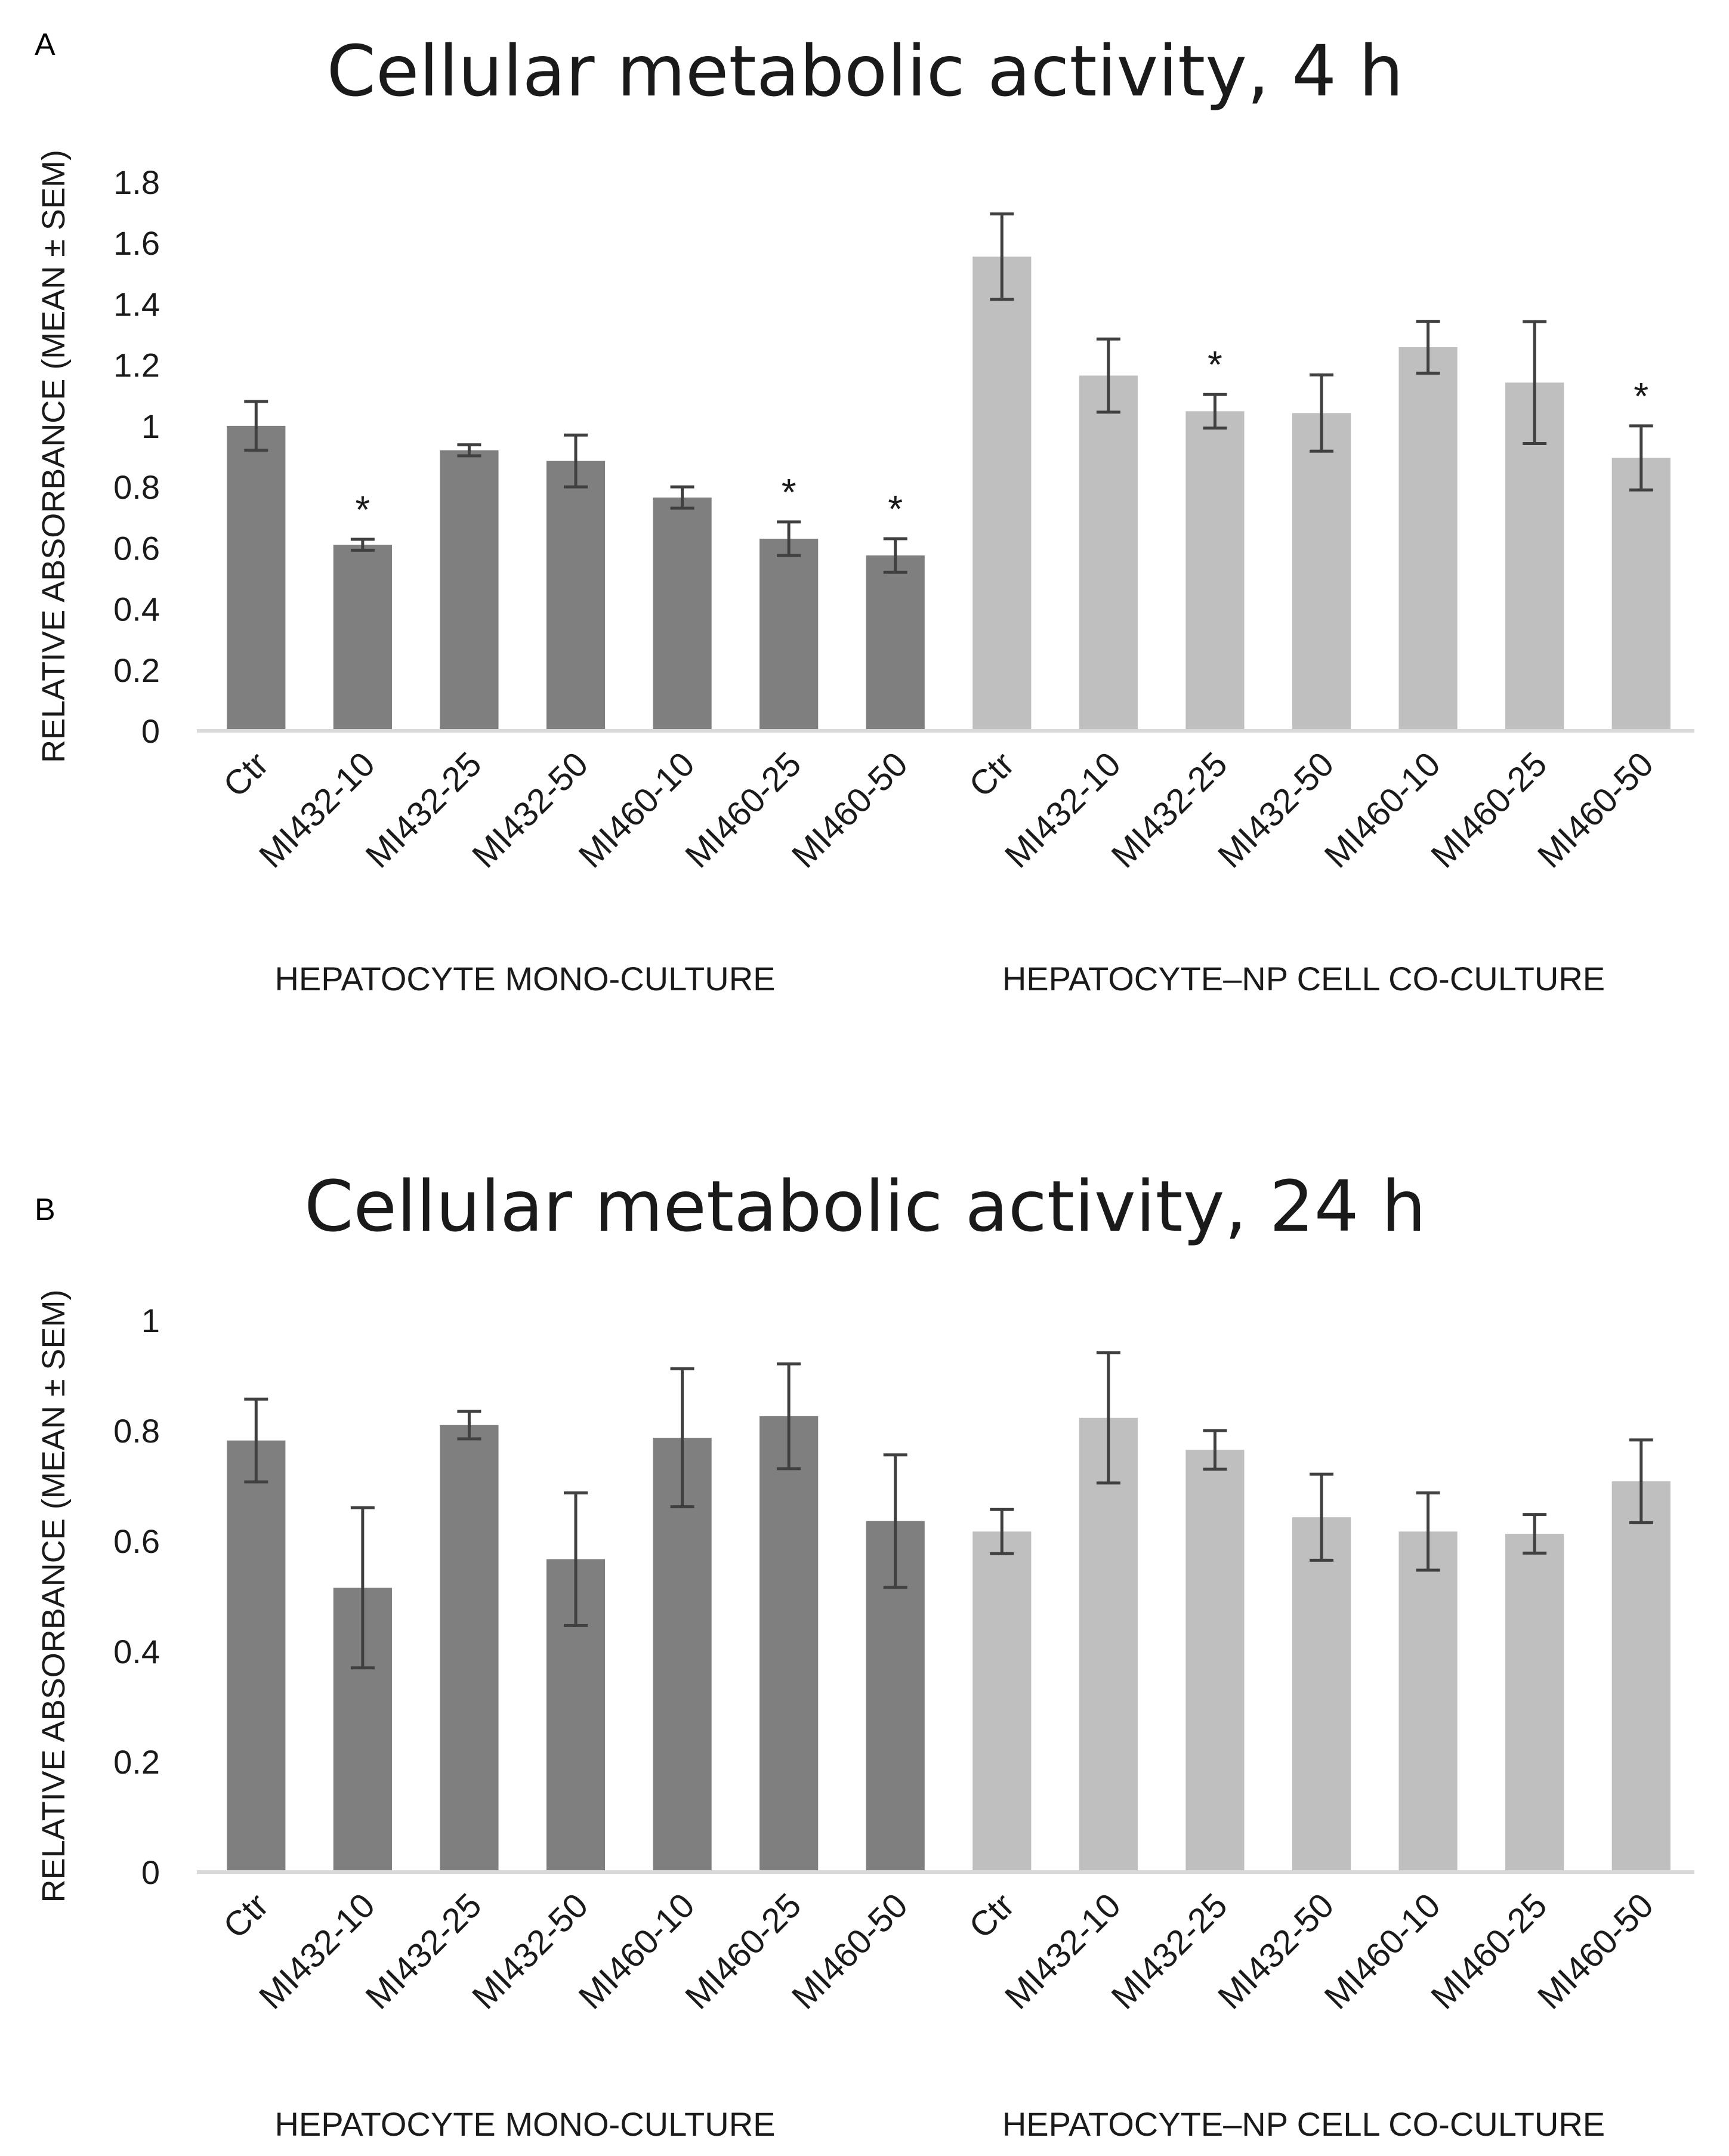  Describe the element at coordinates (54, 456) in the screenshot. I see `panel-a-y-axis-label: RELATIVE ABSORBANCE (MEAN ± SEM)` at that location.